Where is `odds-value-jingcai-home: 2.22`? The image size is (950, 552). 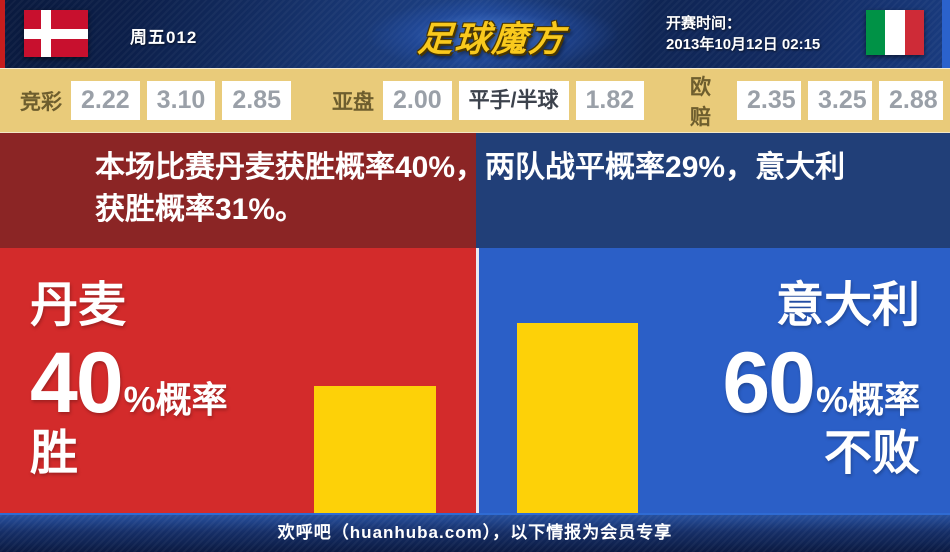
odds-value-jingcai-home: 2.22 is located at coordinates (105, 100).